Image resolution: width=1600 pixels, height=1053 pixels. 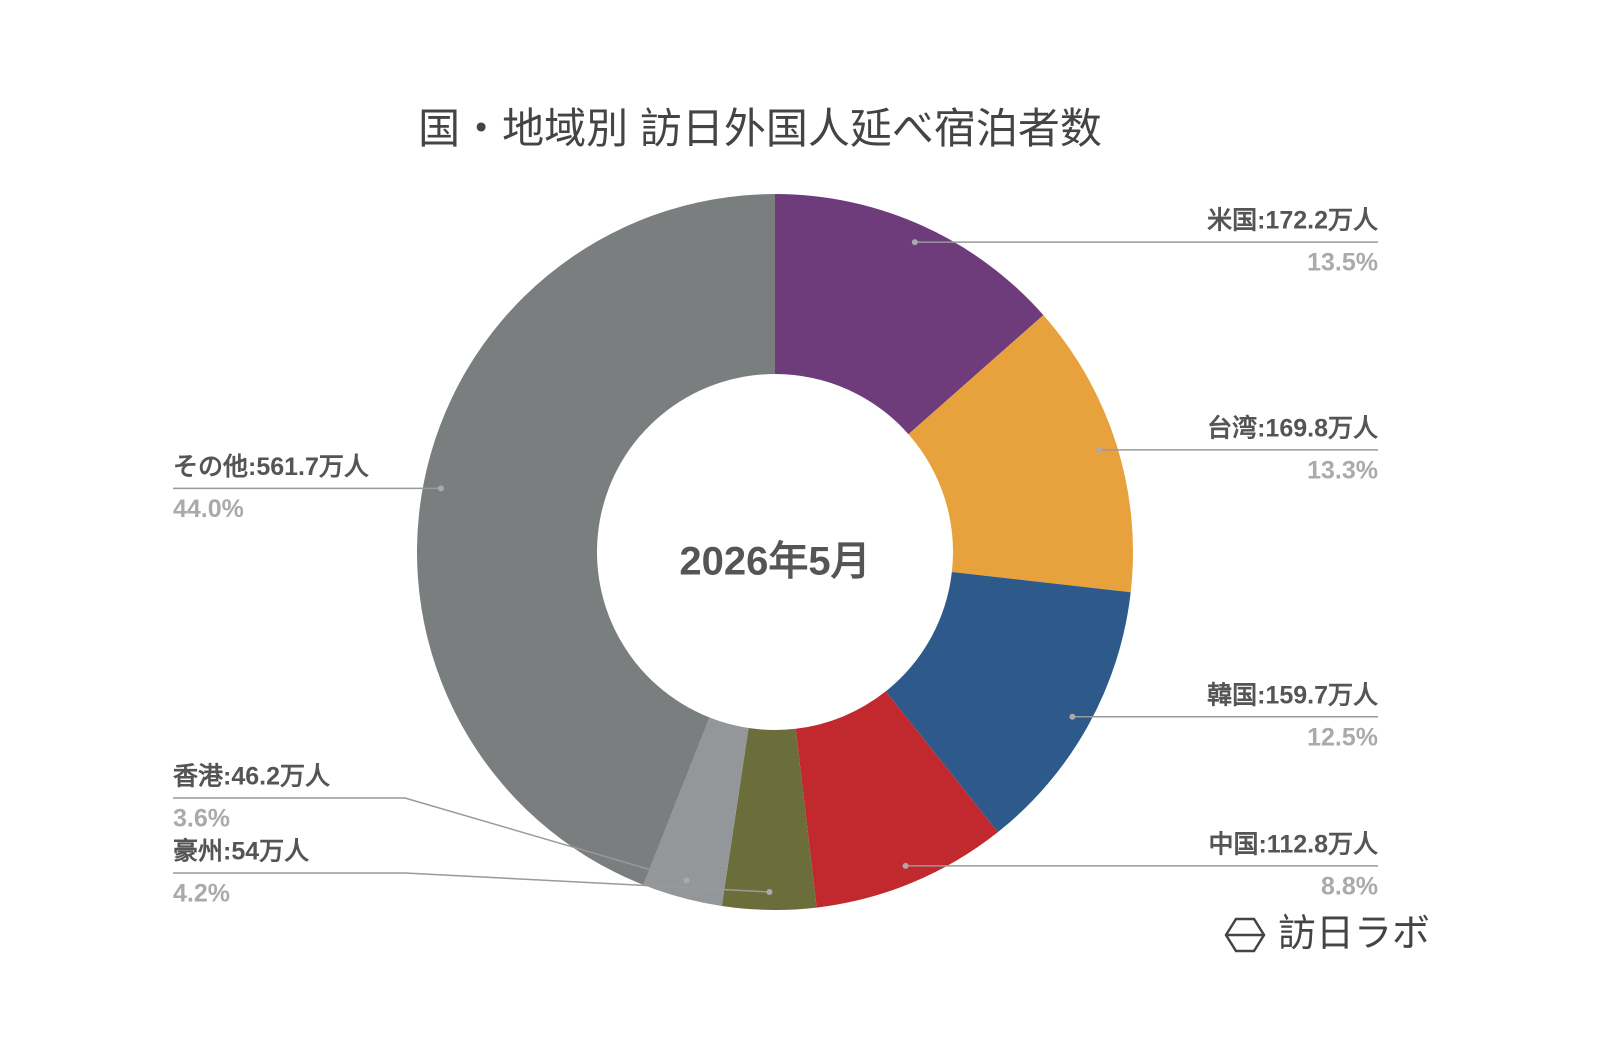 I want to click on slice-label: 豪州:54万人, so click(x=241, y=851).